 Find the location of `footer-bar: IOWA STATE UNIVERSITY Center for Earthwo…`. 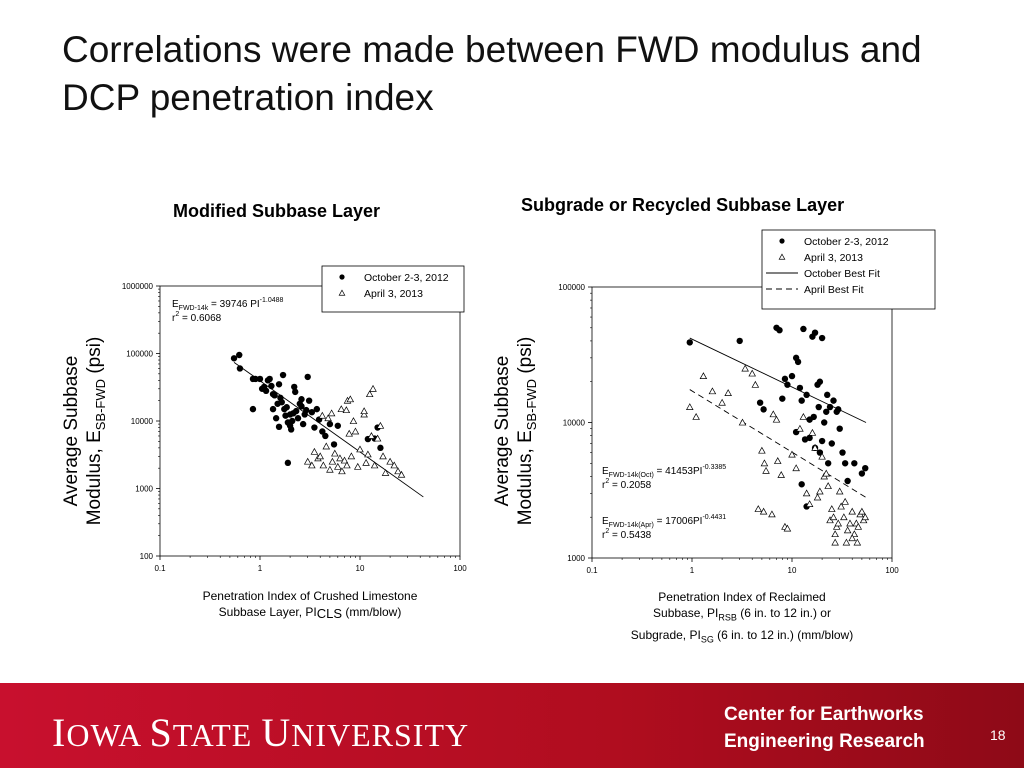

footer-bar: IOWA STATE UNIVERSITY Center for Earthwo… is located at coordinates (512, 725).